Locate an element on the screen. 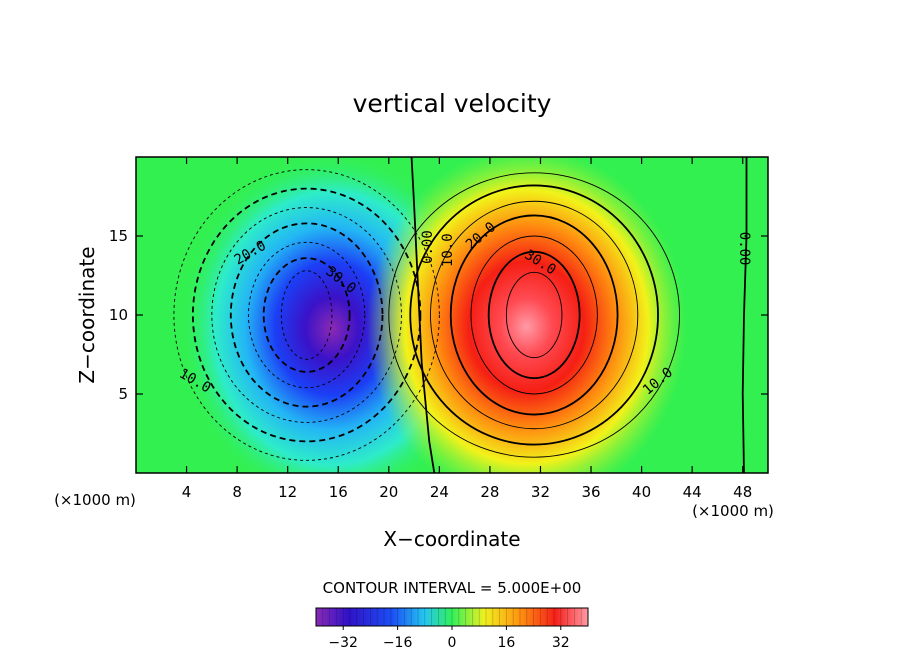  contour-label: 10.0 is located at coordinates (448, 250).